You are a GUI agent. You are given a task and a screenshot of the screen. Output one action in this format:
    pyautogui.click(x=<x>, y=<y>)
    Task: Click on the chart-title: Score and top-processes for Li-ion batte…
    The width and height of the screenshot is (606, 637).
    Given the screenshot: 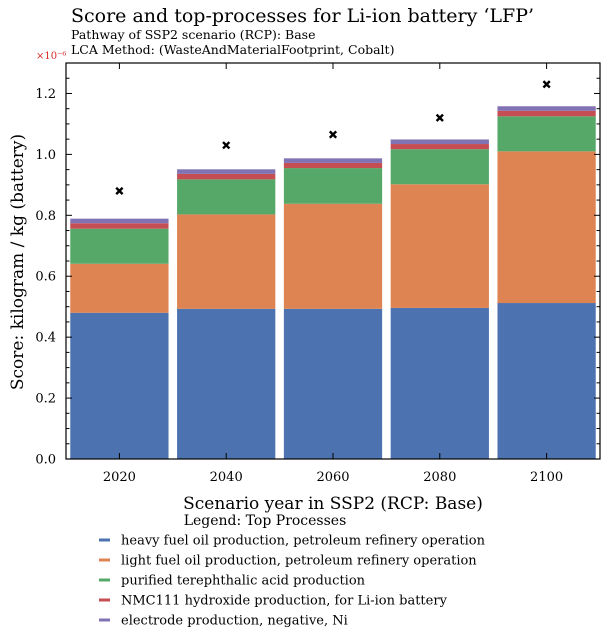 What is the action you would take?
    pyautogui.click(x=302, y=16)
    